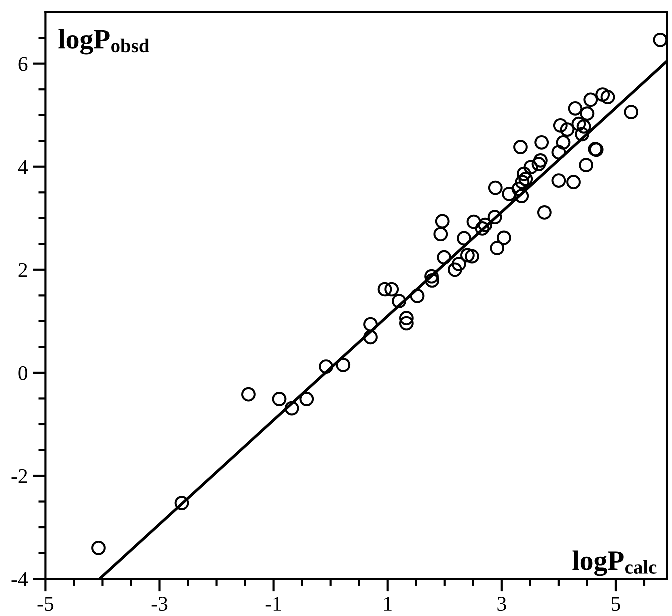 This screenshot has width=672, height=616. I want to click on x-tick-label: 5, so click(616, 604).